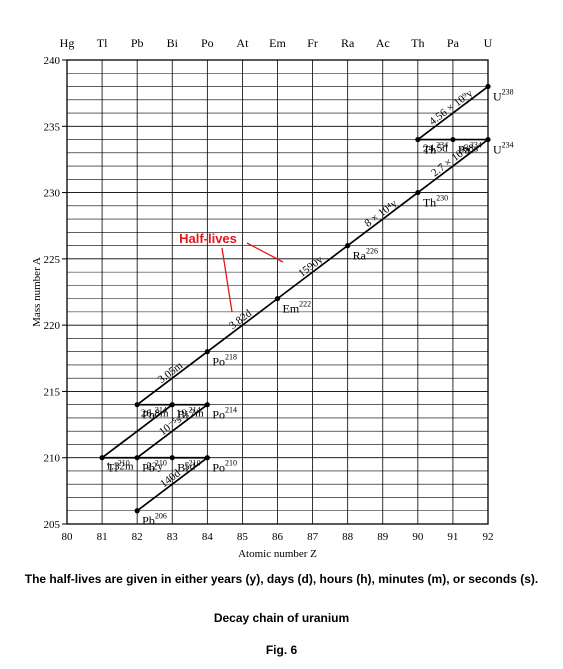 Image resolution: width=563 pixels, height=669 pixels. Describe the element at coordinates (451, 107) in the screenshot. I see `half-life-label: 4.56 × 10⁹y` at that location.